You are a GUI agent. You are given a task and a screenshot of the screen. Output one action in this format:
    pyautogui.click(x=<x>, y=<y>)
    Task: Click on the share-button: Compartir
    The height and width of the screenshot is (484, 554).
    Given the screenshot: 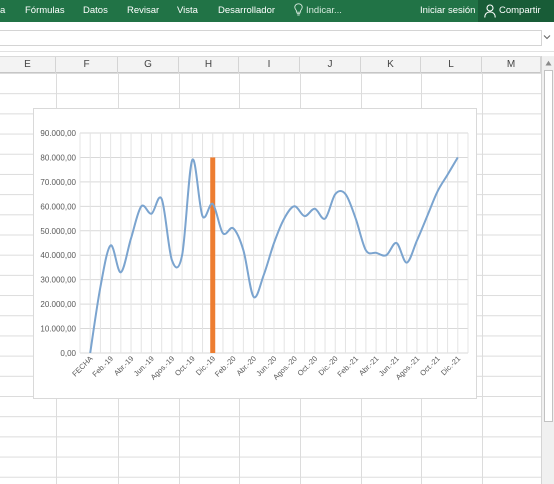 What is the action you would take?
    pyautogui.click(x=516, y=11)
    